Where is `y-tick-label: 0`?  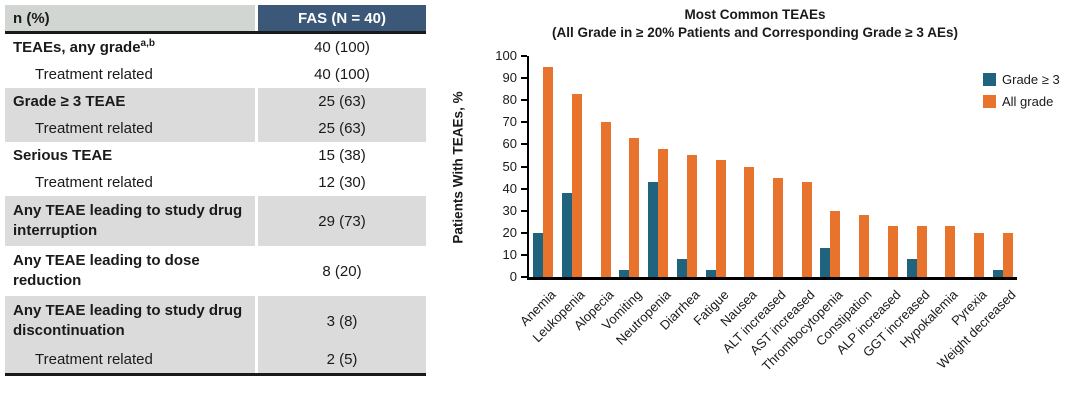
y-tick-label: 0 is located at coordinates (513, 276).